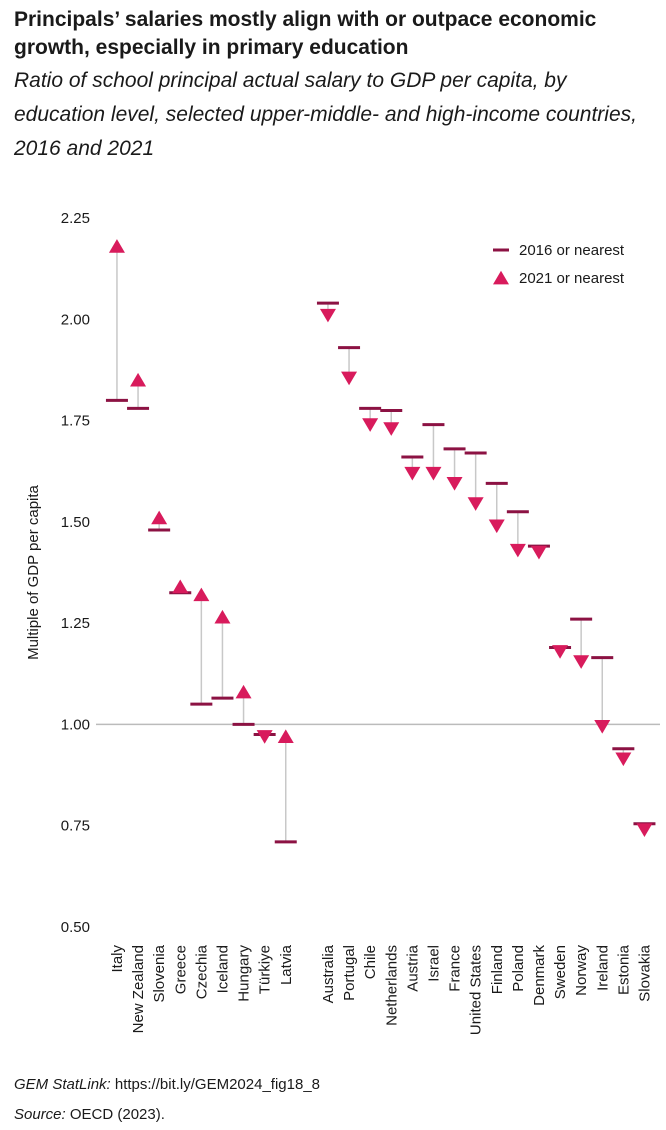 This screenshot has height=1130, width=666. What do you see at coordinates (201, 971) in the screenshot?
I see `x-tick-label: Czechia` at bounding box center [201, 971].